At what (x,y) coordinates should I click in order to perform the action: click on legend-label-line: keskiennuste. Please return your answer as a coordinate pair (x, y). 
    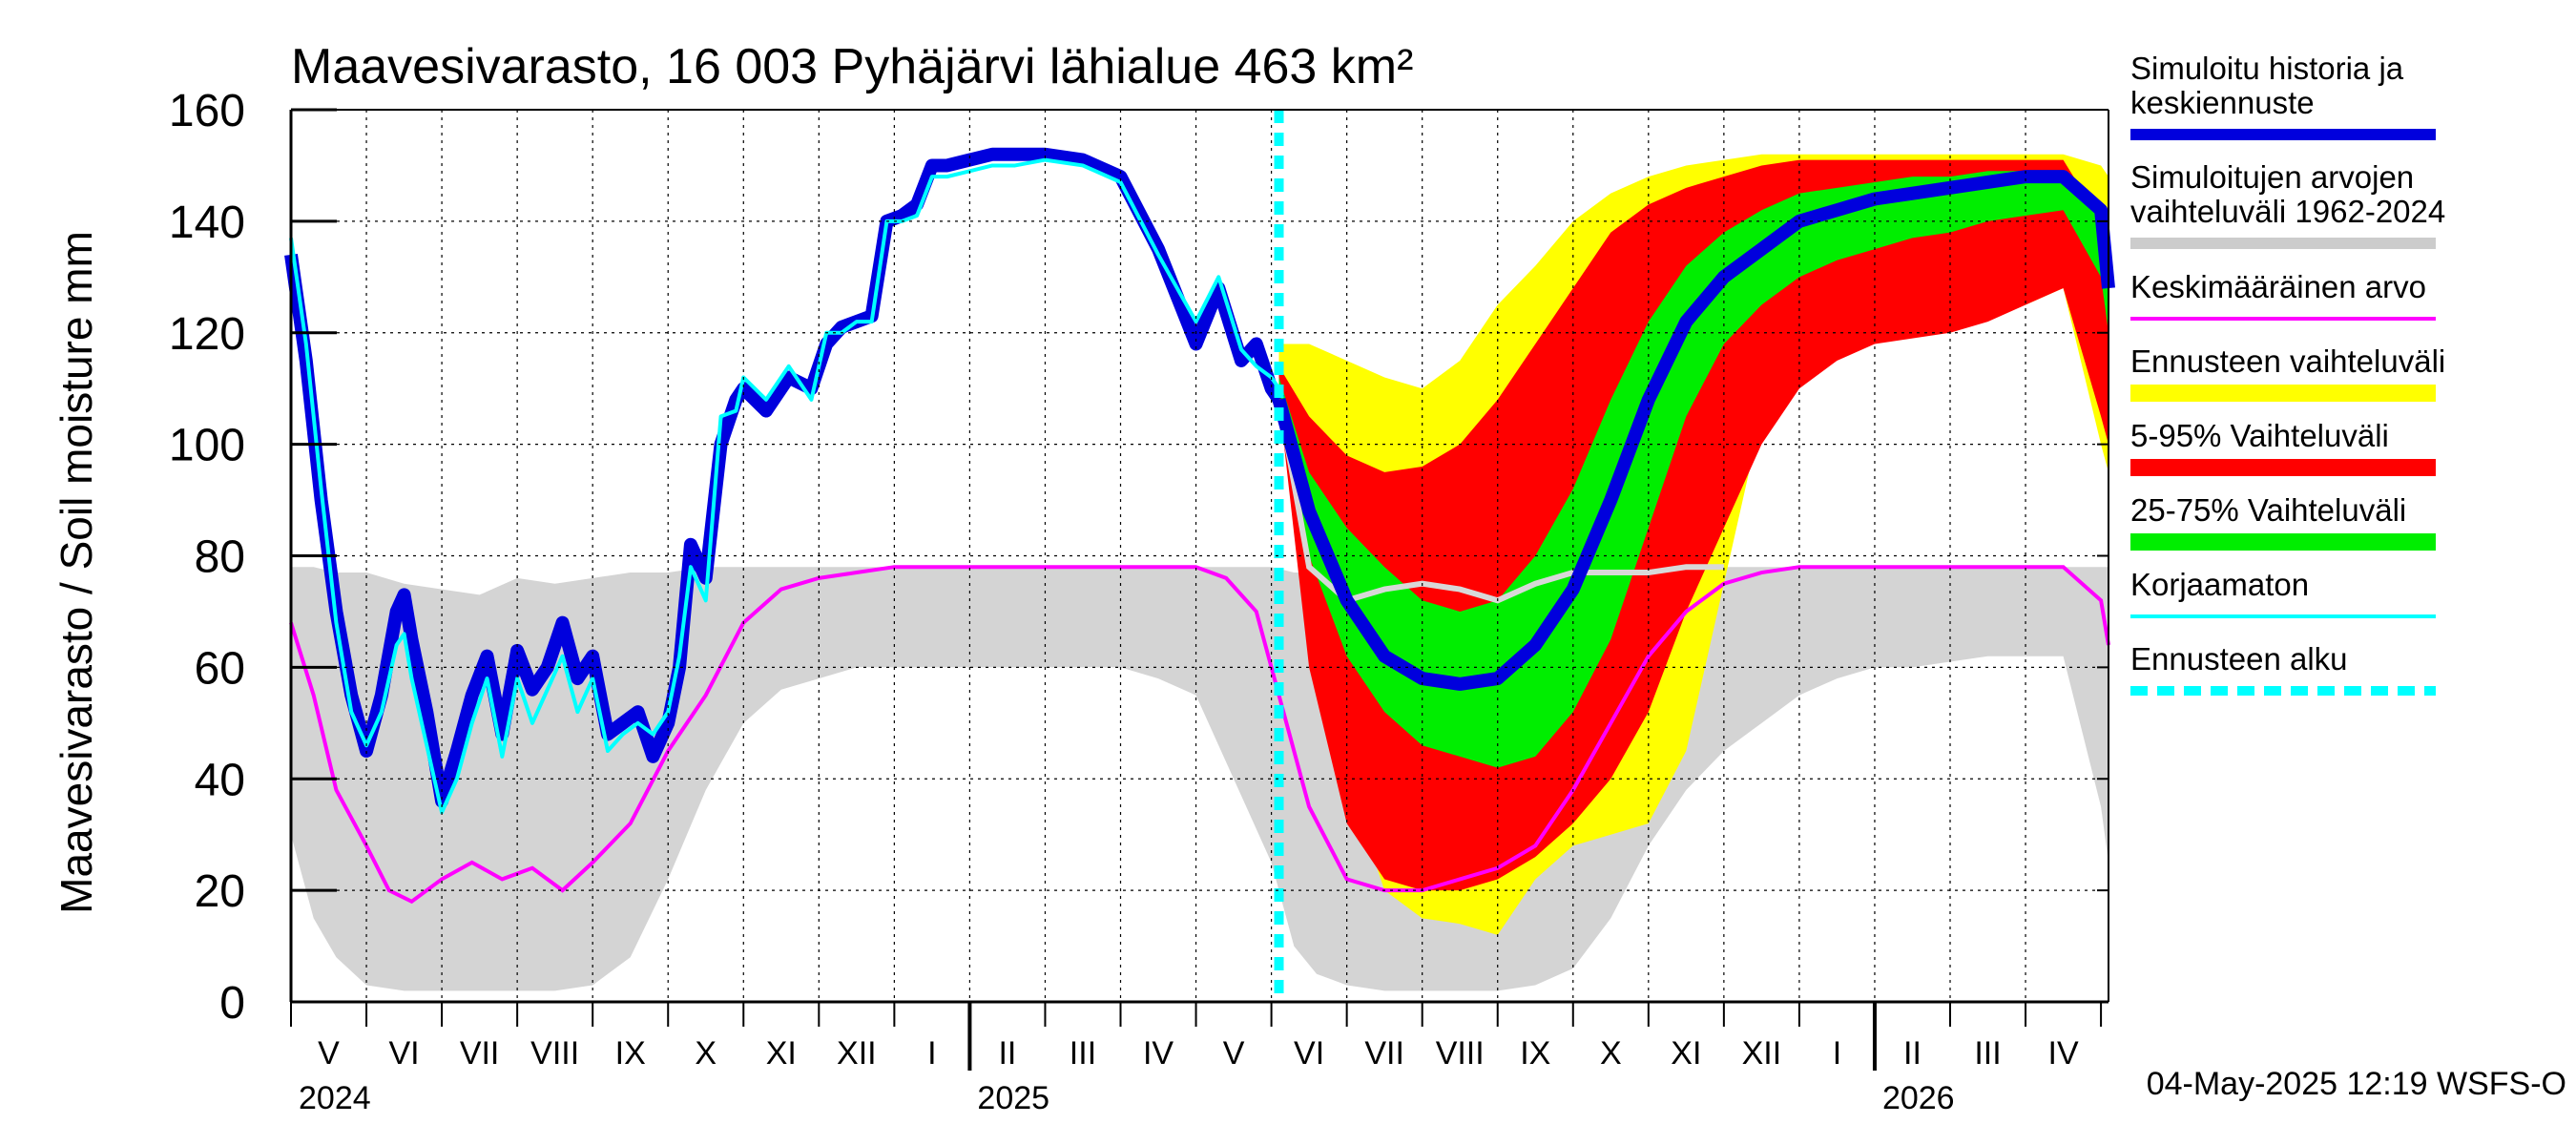
    Looking at the image, I should click on (2222, 103).